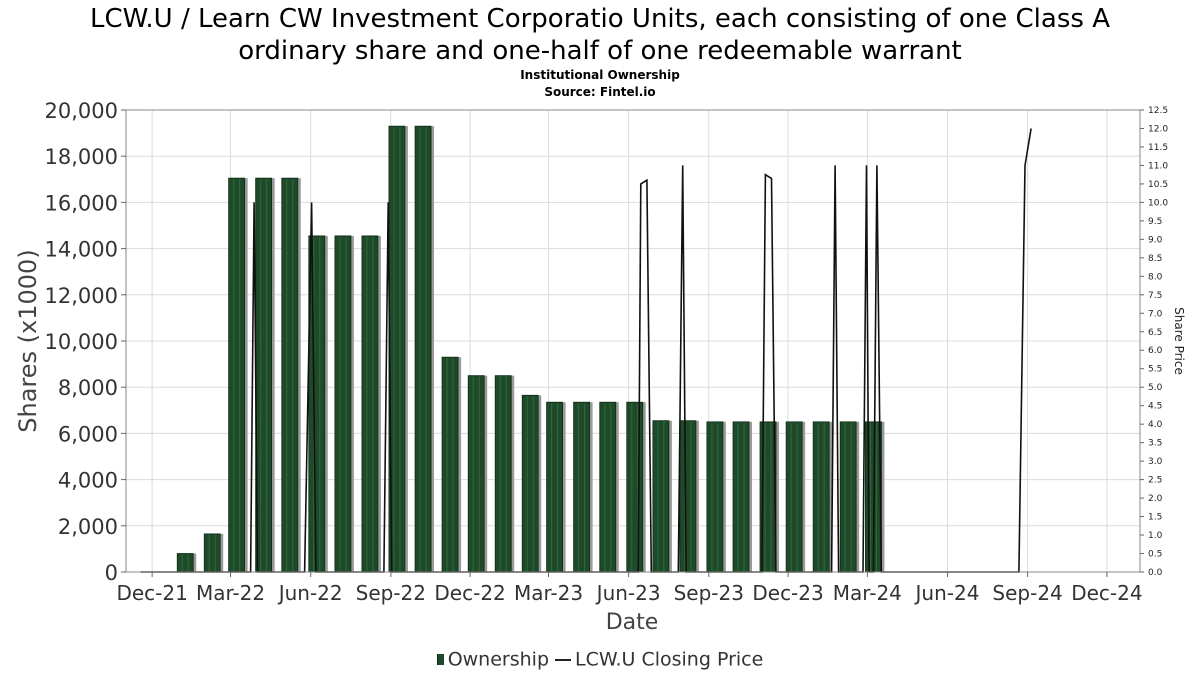 The image size is (1200, 675). I want to click on x-tick-label: Dec-23, so click(787, 593).